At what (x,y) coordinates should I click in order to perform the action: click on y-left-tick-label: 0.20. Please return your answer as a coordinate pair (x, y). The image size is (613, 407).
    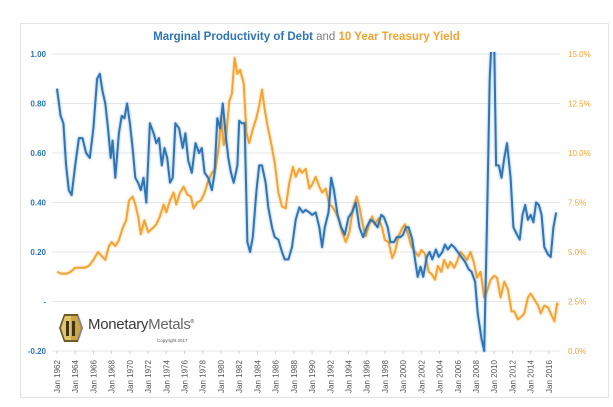
    Looking at the image, I should click on (38, 252).